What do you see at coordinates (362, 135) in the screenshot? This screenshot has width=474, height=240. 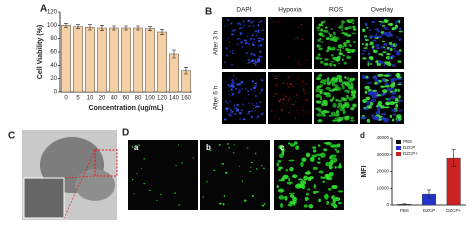 I see `subpanel-label: d` at bounding box center [362, 135].